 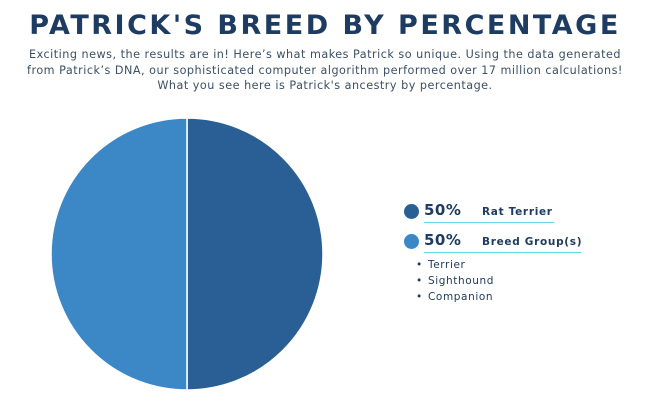 What do you see at coordinates (461, 281) in the screenshot?
I see `breed-group-label: Sighthound` at bounding box center [461, 281].